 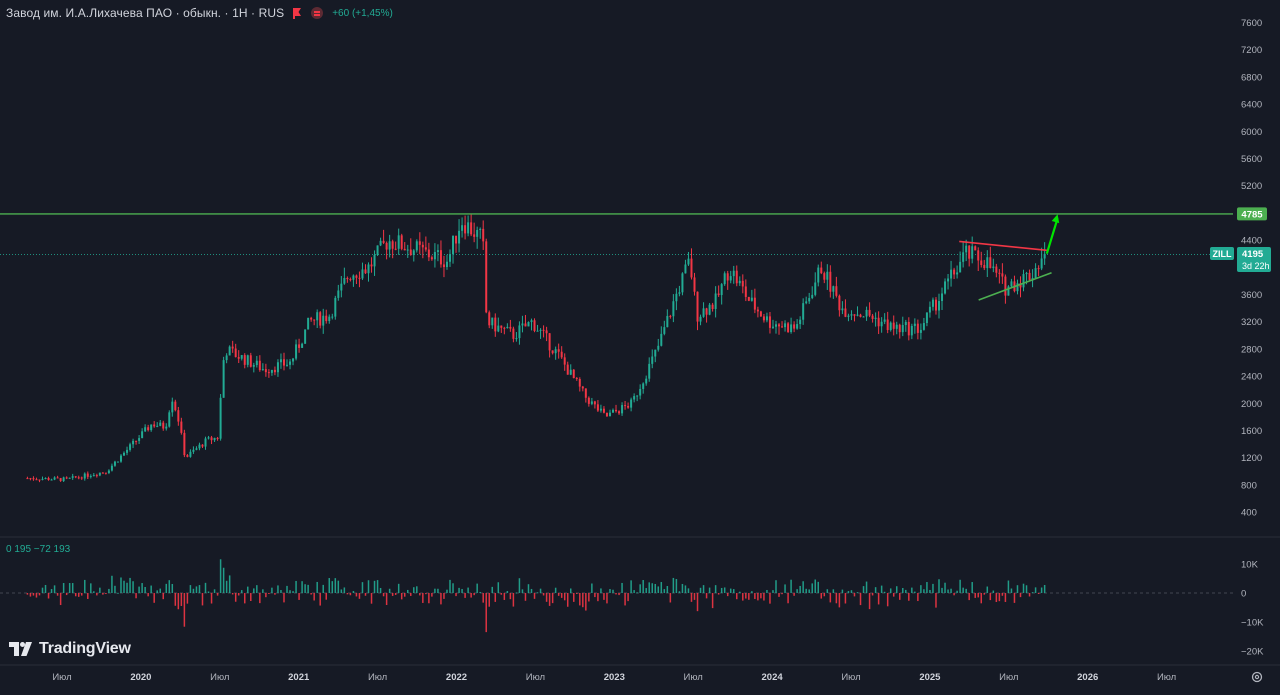 What do you see at coordinates (536, 596) in the screenshot?
I see `volume-bars` at bounding box center [536, 596].